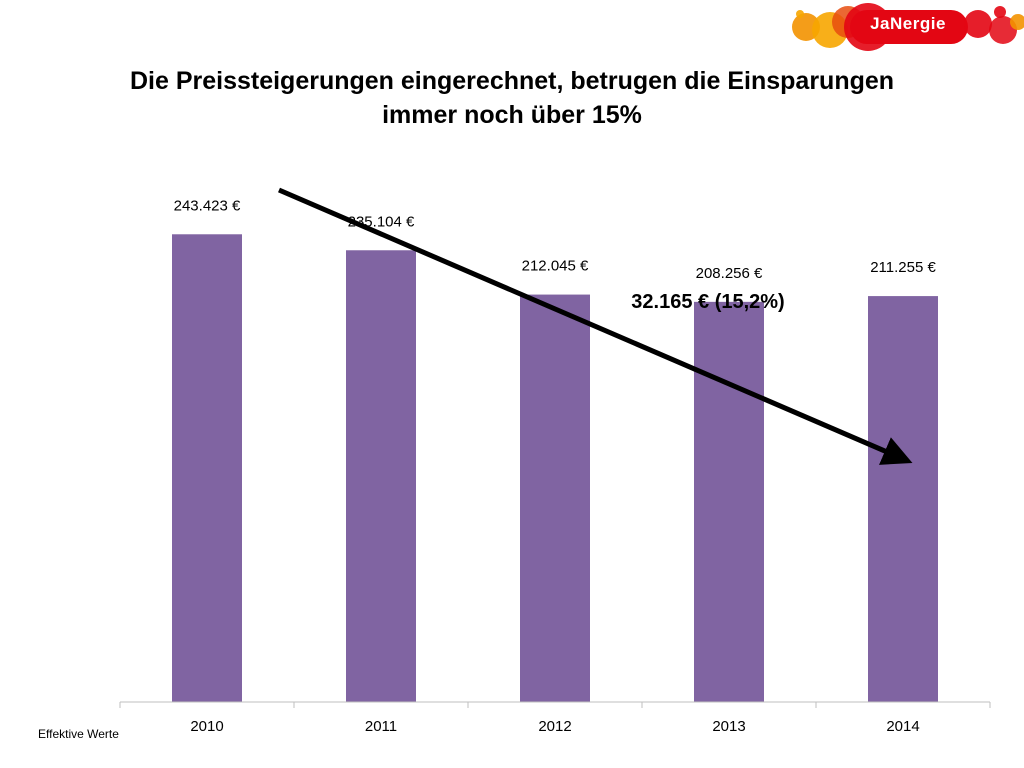 The image size is (1024, 768). I want to click on data-label: 211.255 €, so click(903, 267).